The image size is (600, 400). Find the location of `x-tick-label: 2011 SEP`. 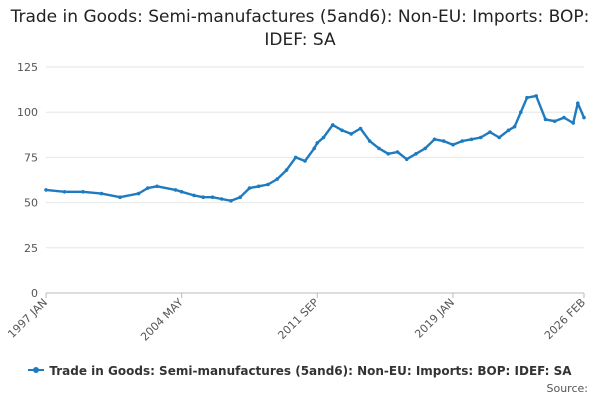

x-tick-label: 2011 SEP is located at coordinates (298, 319).